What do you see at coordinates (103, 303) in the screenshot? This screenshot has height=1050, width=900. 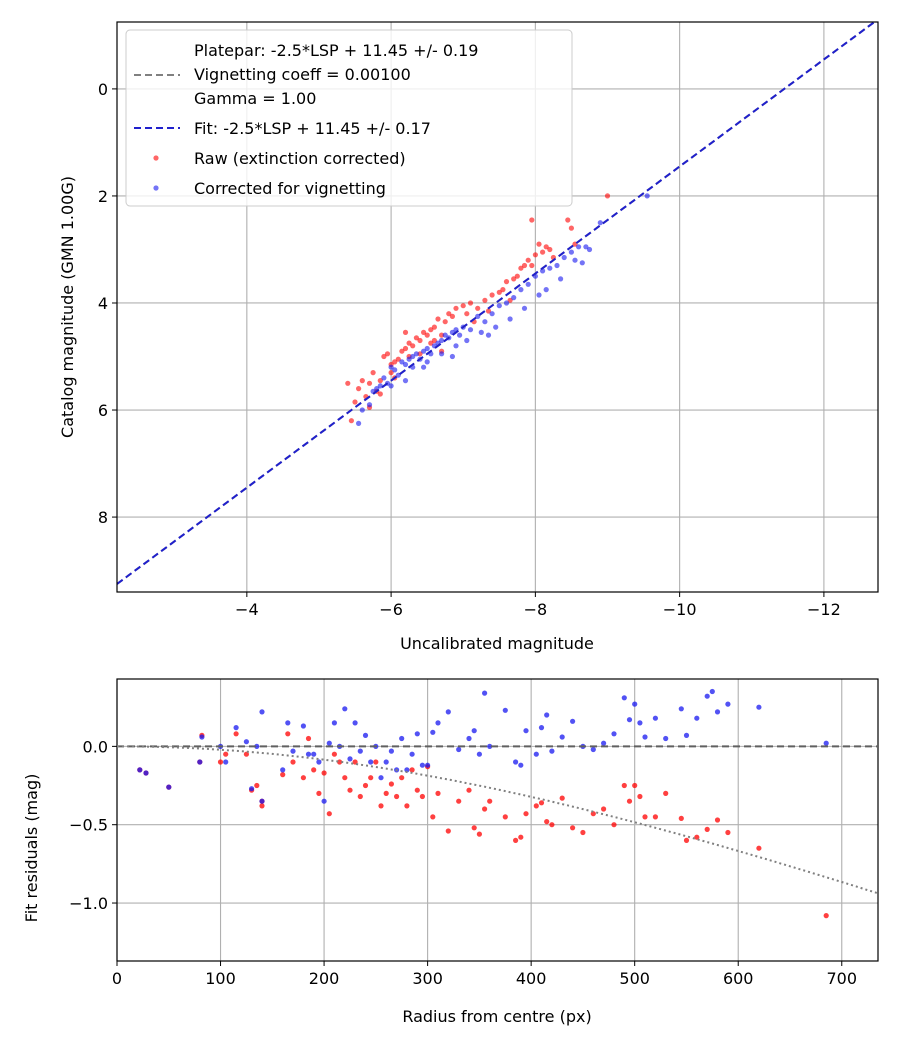 I see `top-y-tick-label: 4` at bounding box center [103, 303].